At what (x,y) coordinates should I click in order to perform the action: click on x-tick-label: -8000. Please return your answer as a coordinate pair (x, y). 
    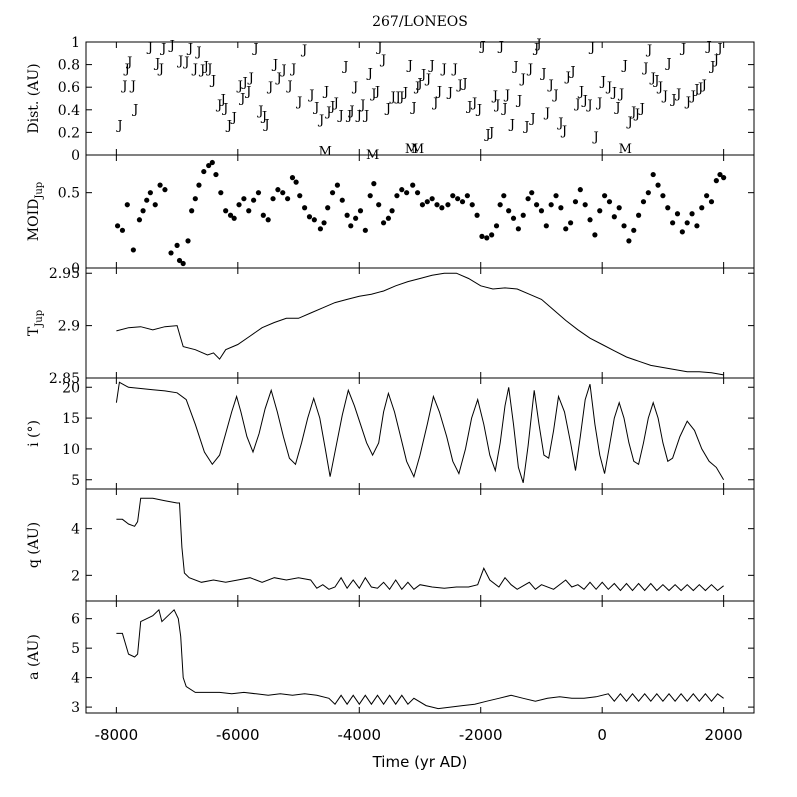
    Looking at the image, I should click on (117, 735).